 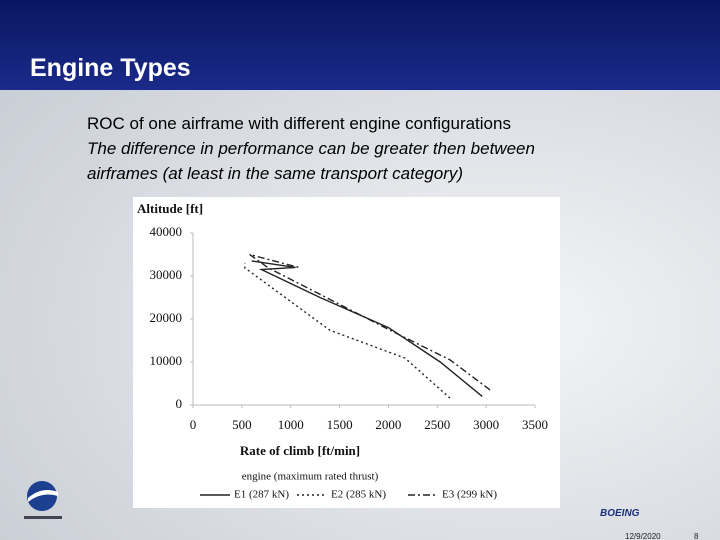 I want to click on legend-label: E2 (285 kN), so click(x=358, y=495).